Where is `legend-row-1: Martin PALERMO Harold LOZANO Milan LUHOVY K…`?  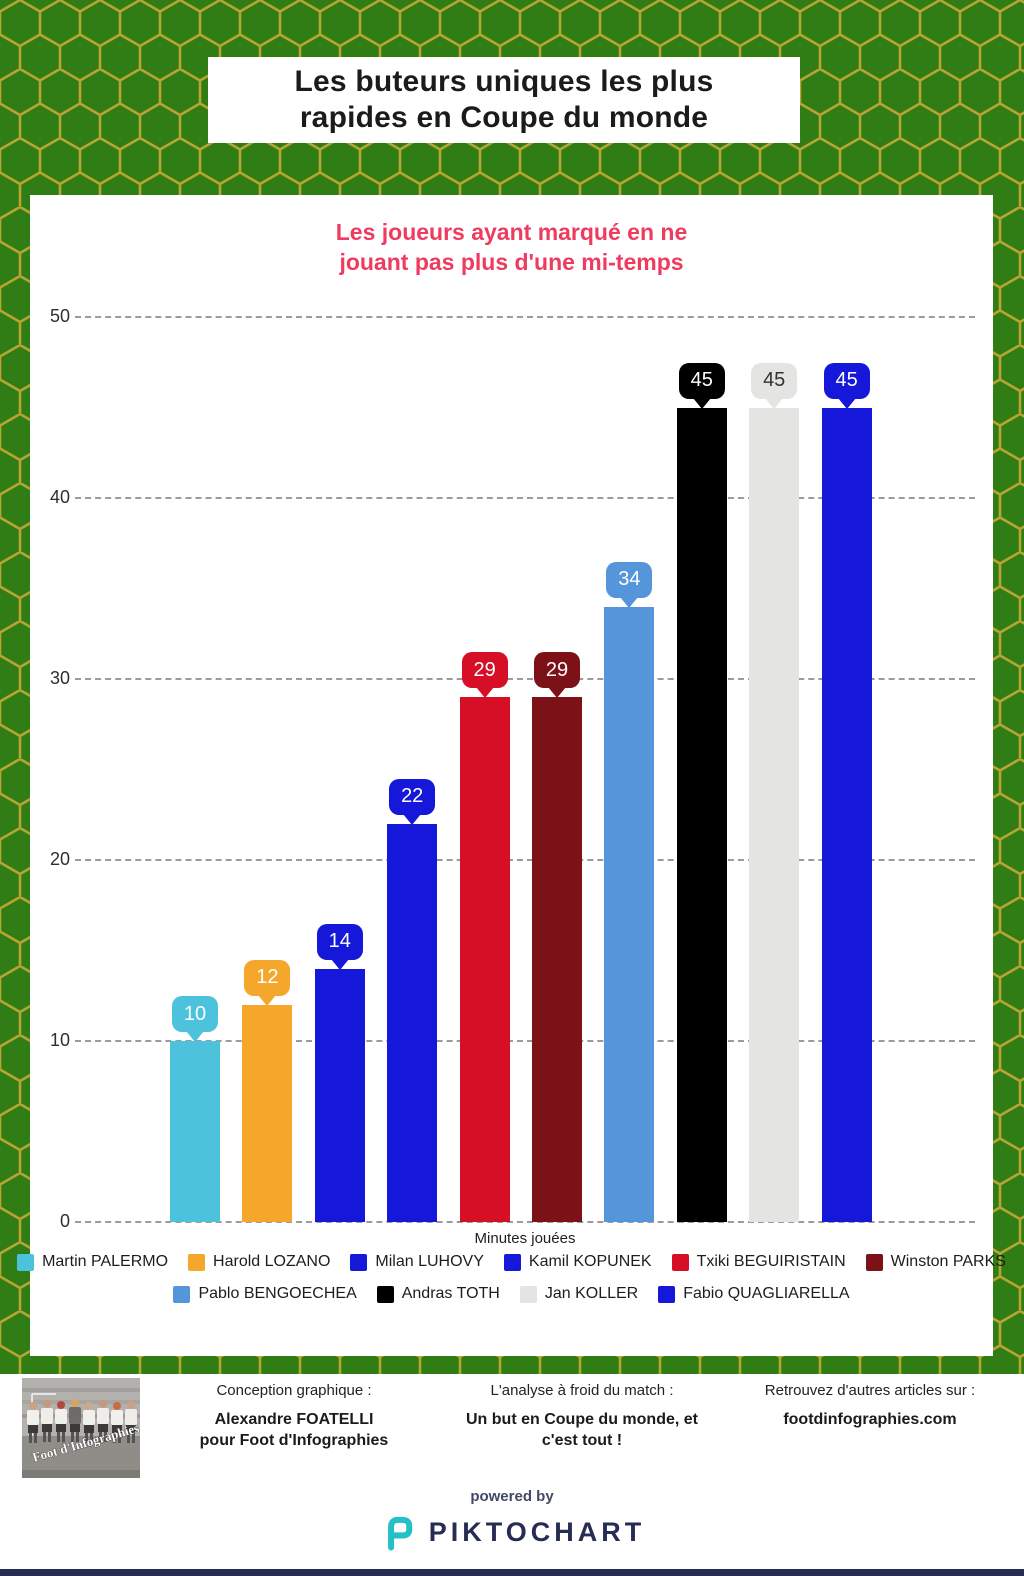
legend-row-1: Martin PALERMO Harold LOZANO Milan LUHOVY K… is located at coordinates (511, 1262).